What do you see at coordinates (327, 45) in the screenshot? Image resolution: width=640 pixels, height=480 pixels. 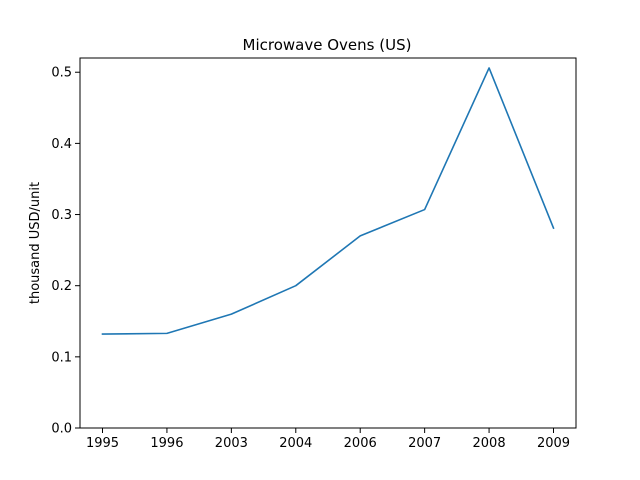 I see `chart-title: Microwave Ovens (US)` at bounding box center [327, 45].